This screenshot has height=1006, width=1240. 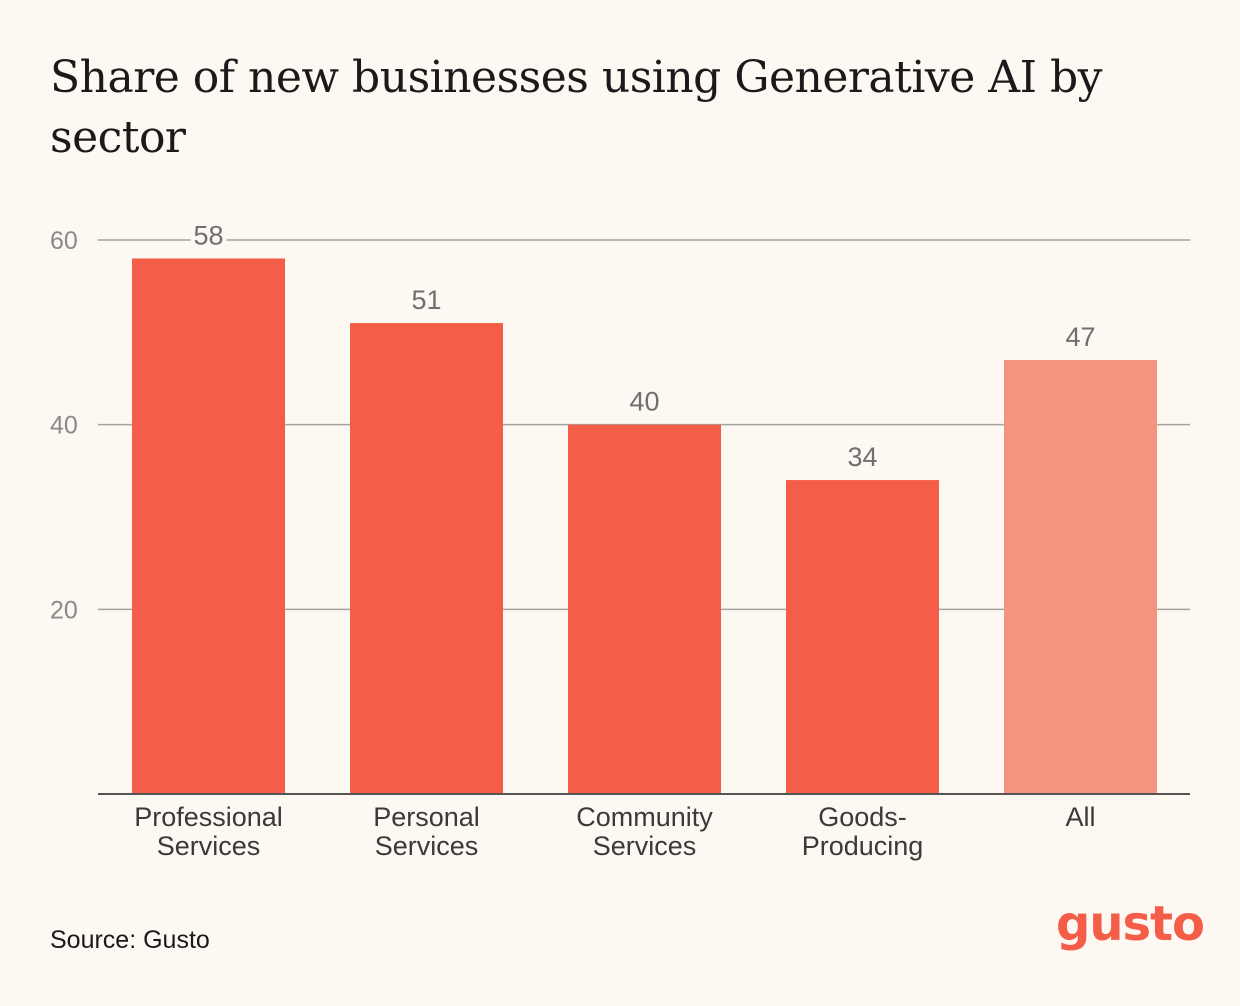 What do you see at coordinates (426, 817) in the screenshot?
I see `x-tick-label-line: Personal` at bounding box center [426, 817].